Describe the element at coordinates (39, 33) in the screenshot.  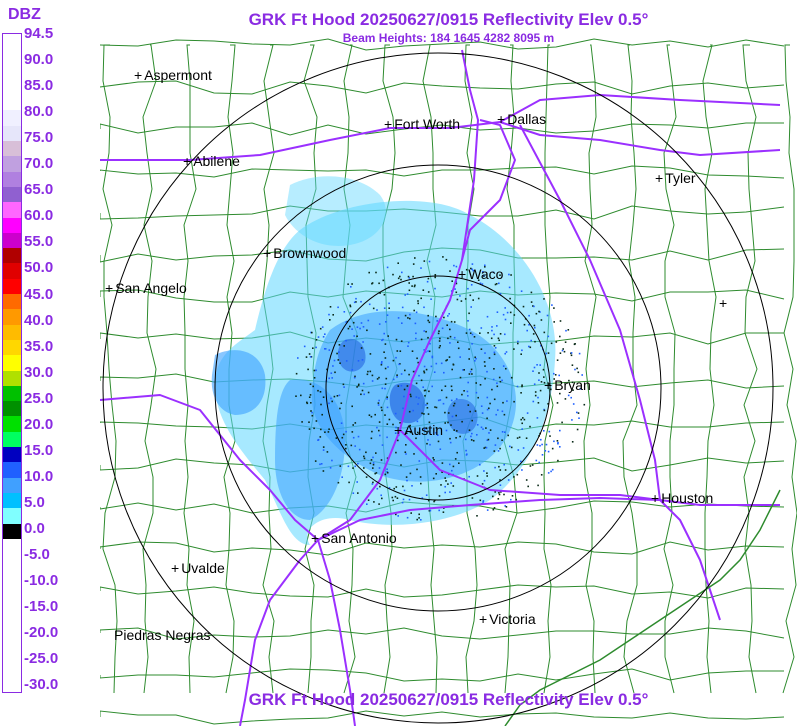
I see `legend-tick-label: 94.5` at that location.